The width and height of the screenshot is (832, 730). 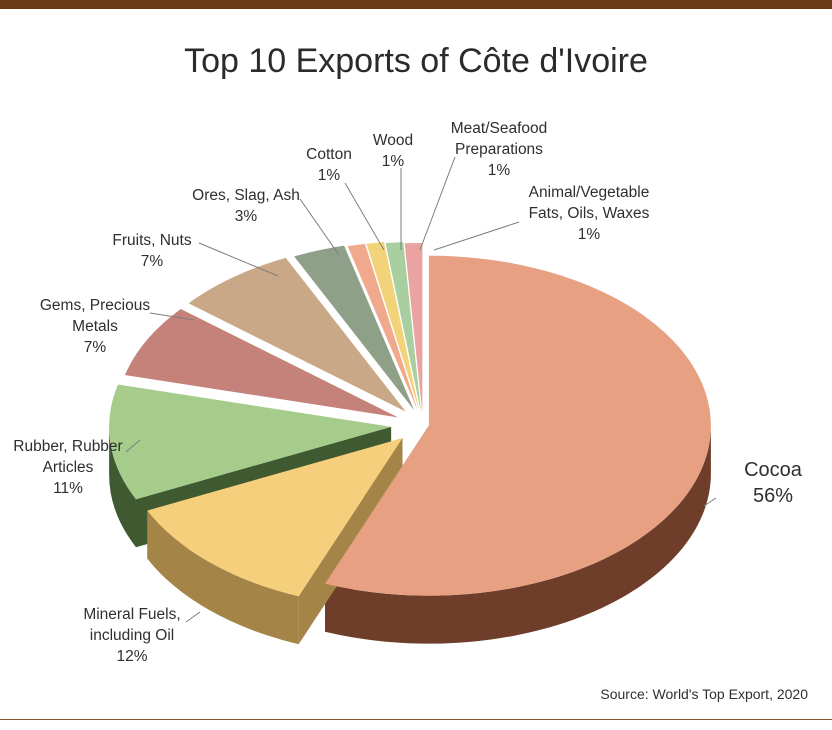 What do you see at coordinates (67, 446) in the screenshot?
I see `slice-label-line: Rubber, Rubber` at bounding box center [67, 446].